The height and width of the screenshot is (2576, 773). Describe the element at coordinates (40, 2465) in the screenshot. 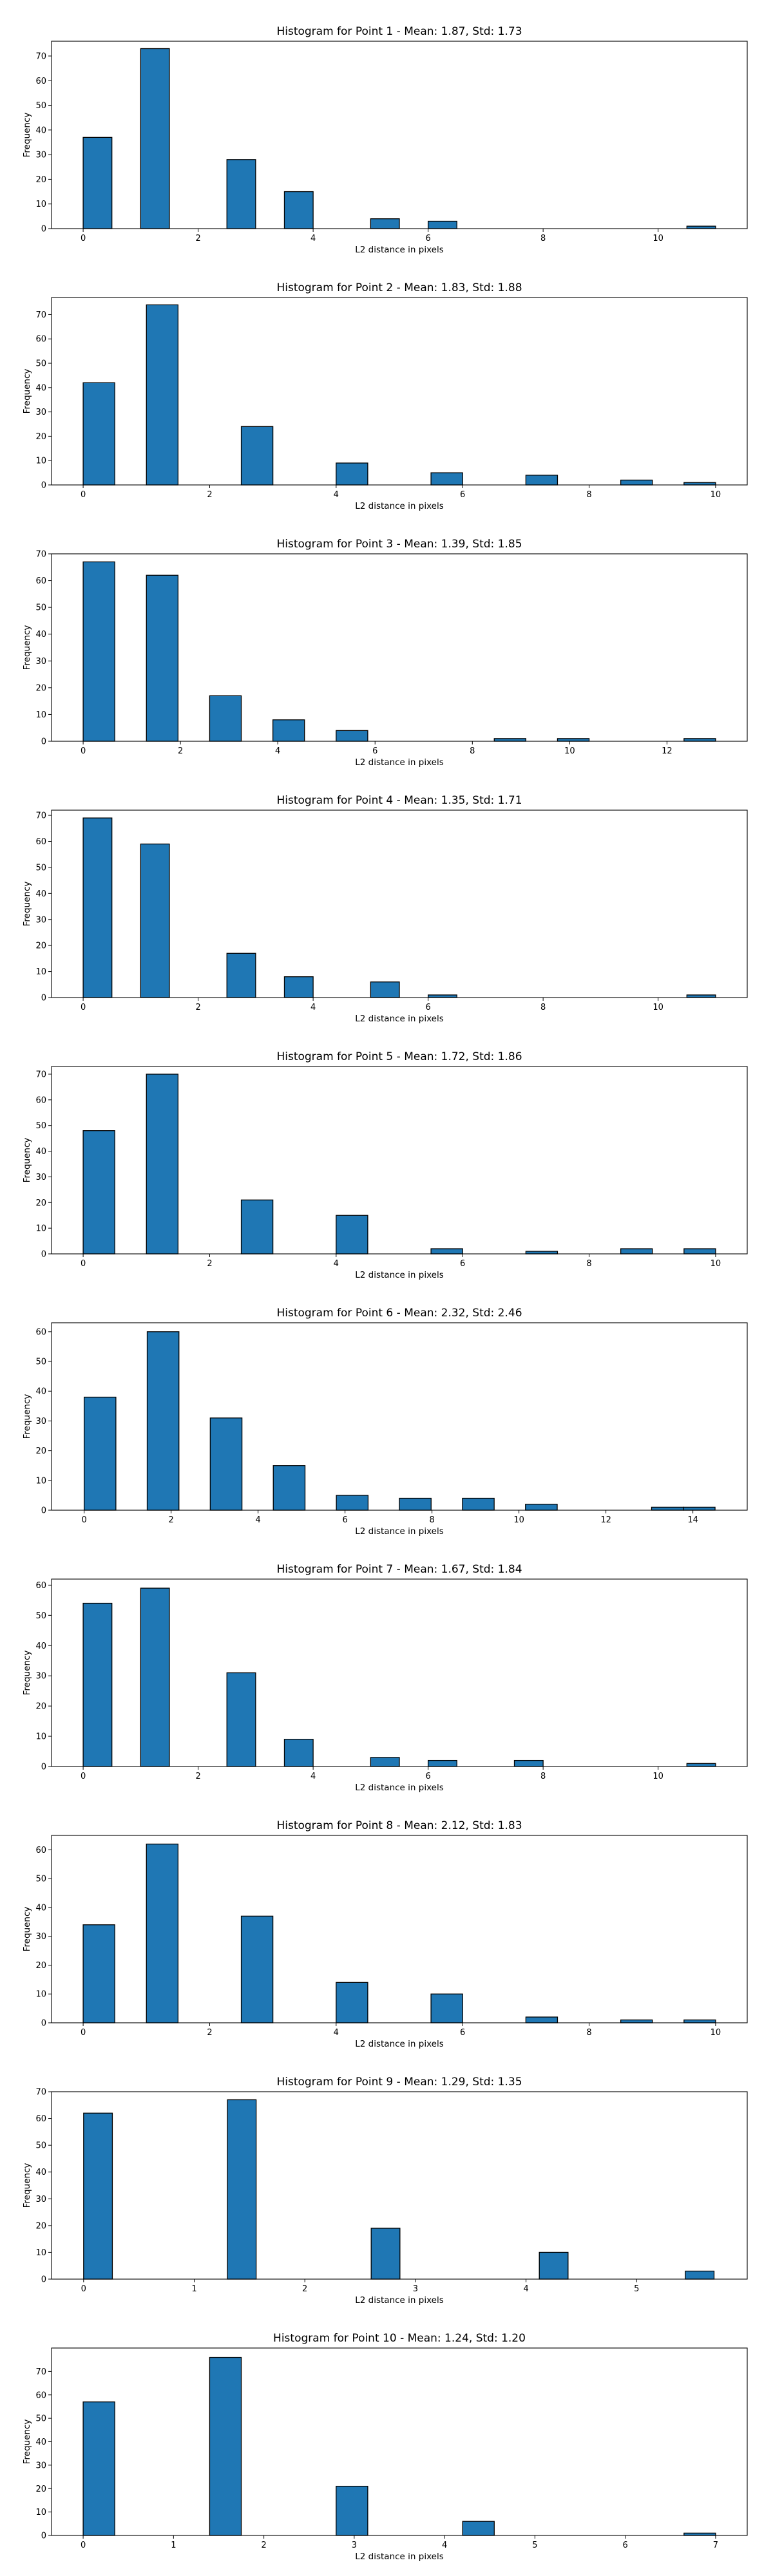

I see `y-tick-label: 30` at that location.